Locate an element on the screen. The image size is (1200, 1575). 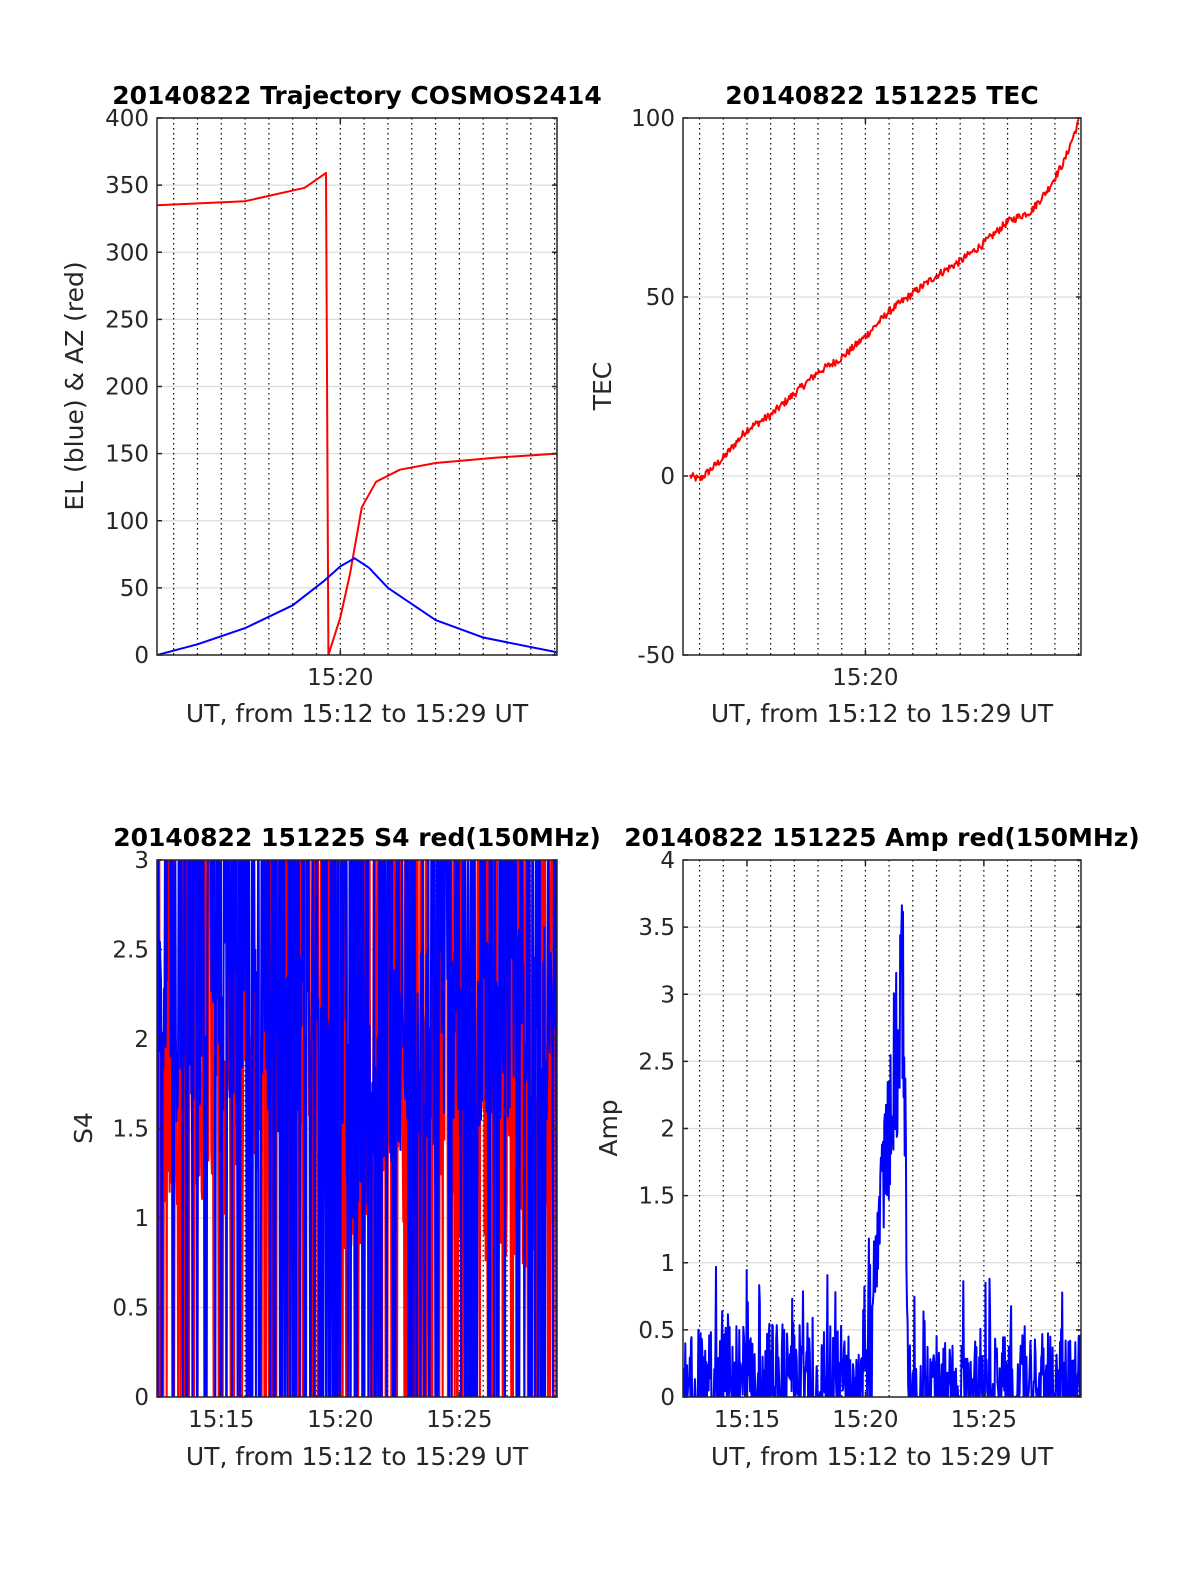
y-tick-label: 300 is located at coordinates (127, 253).